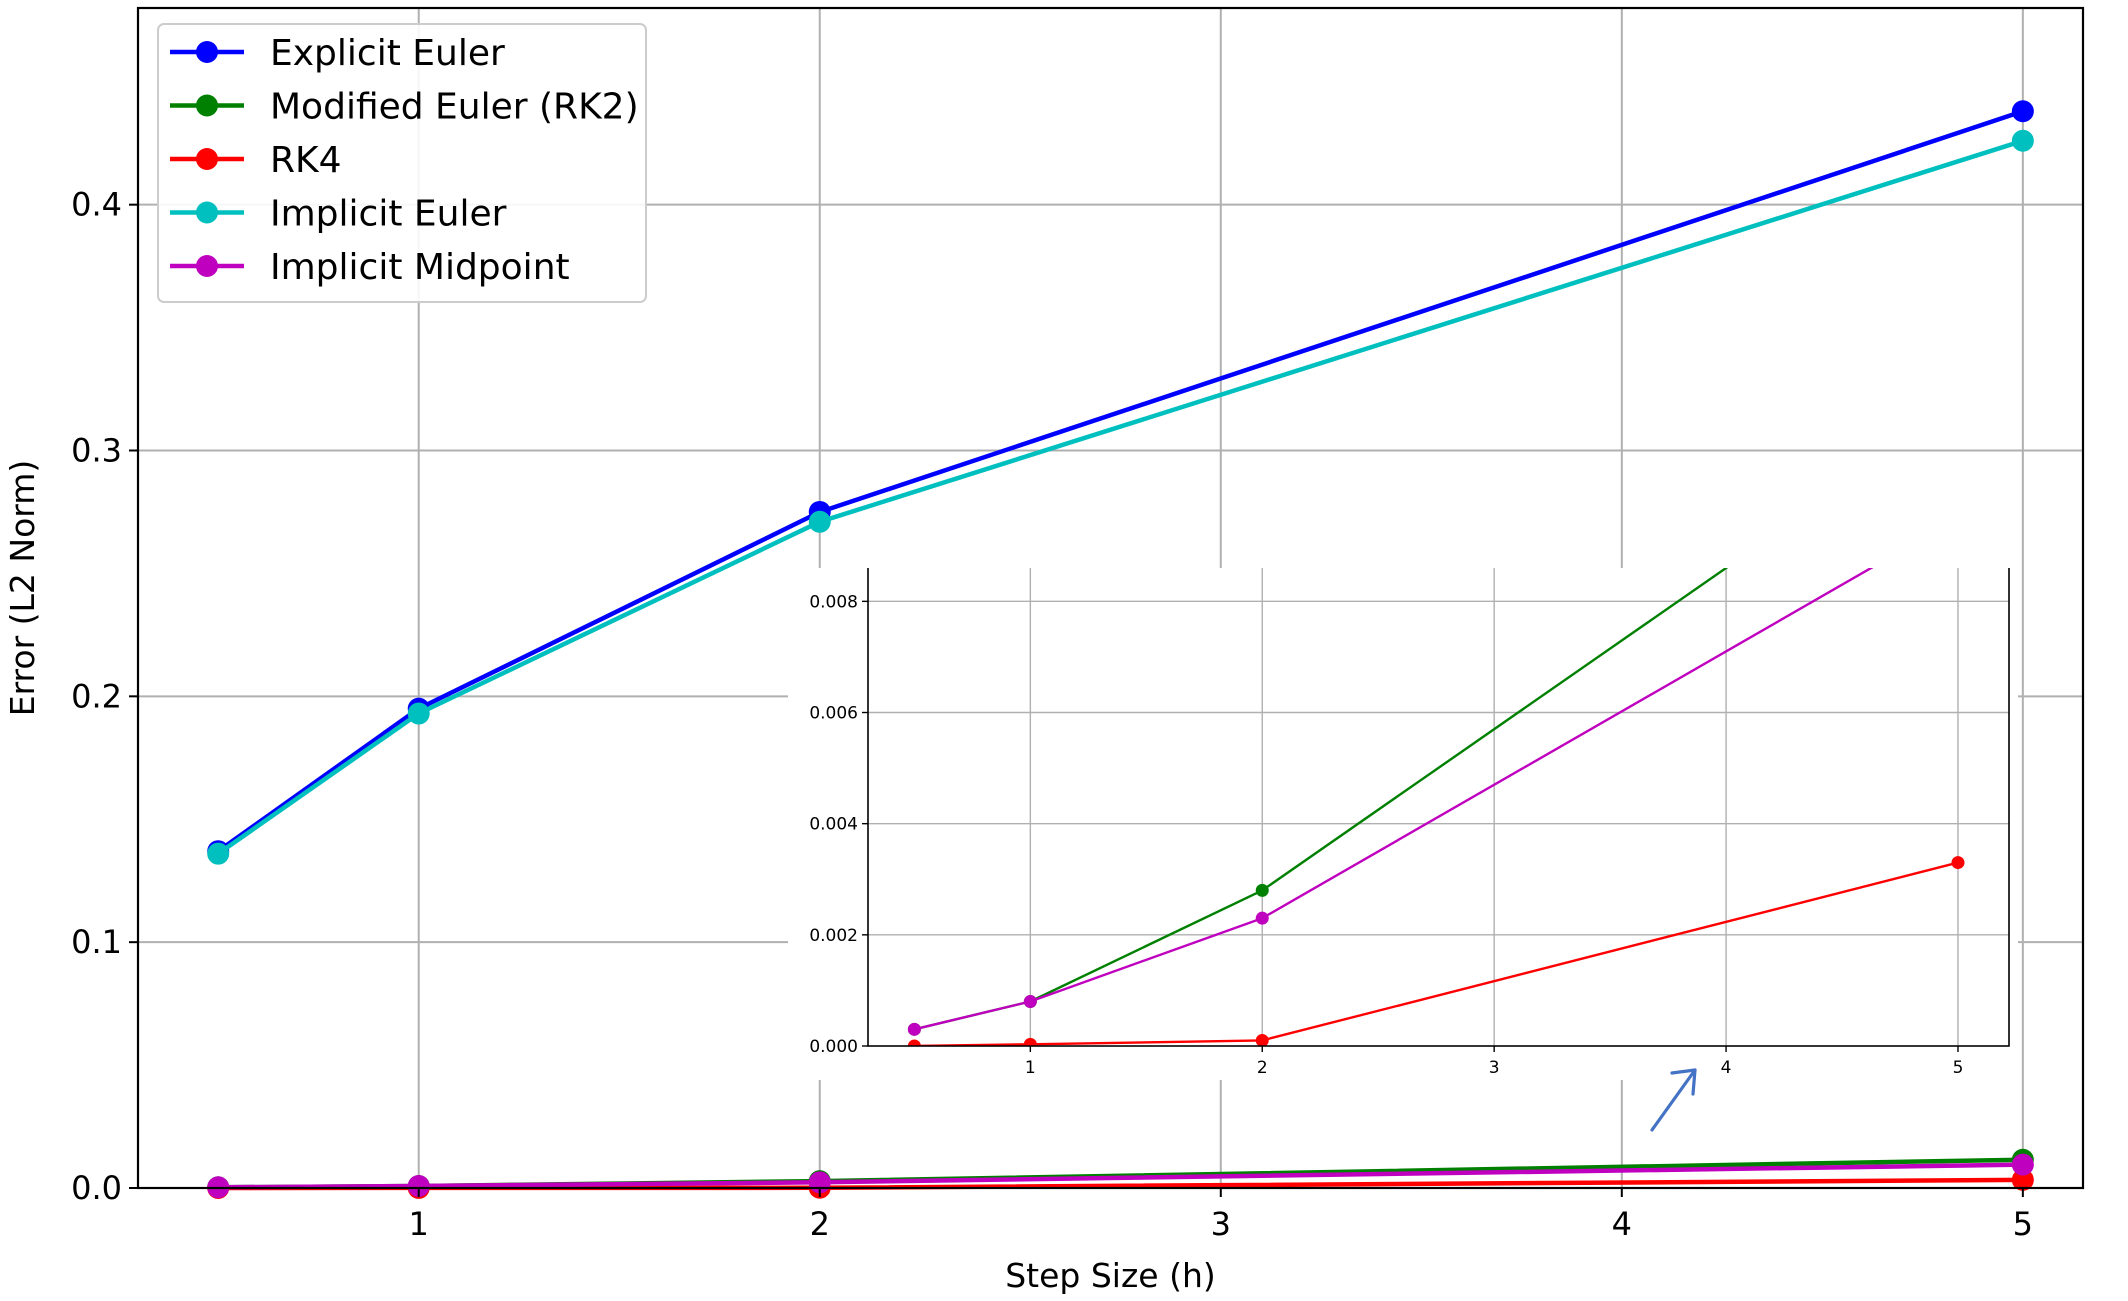  I want to click on inset-x-tick-label-4: 4, so click(1726, 1068).